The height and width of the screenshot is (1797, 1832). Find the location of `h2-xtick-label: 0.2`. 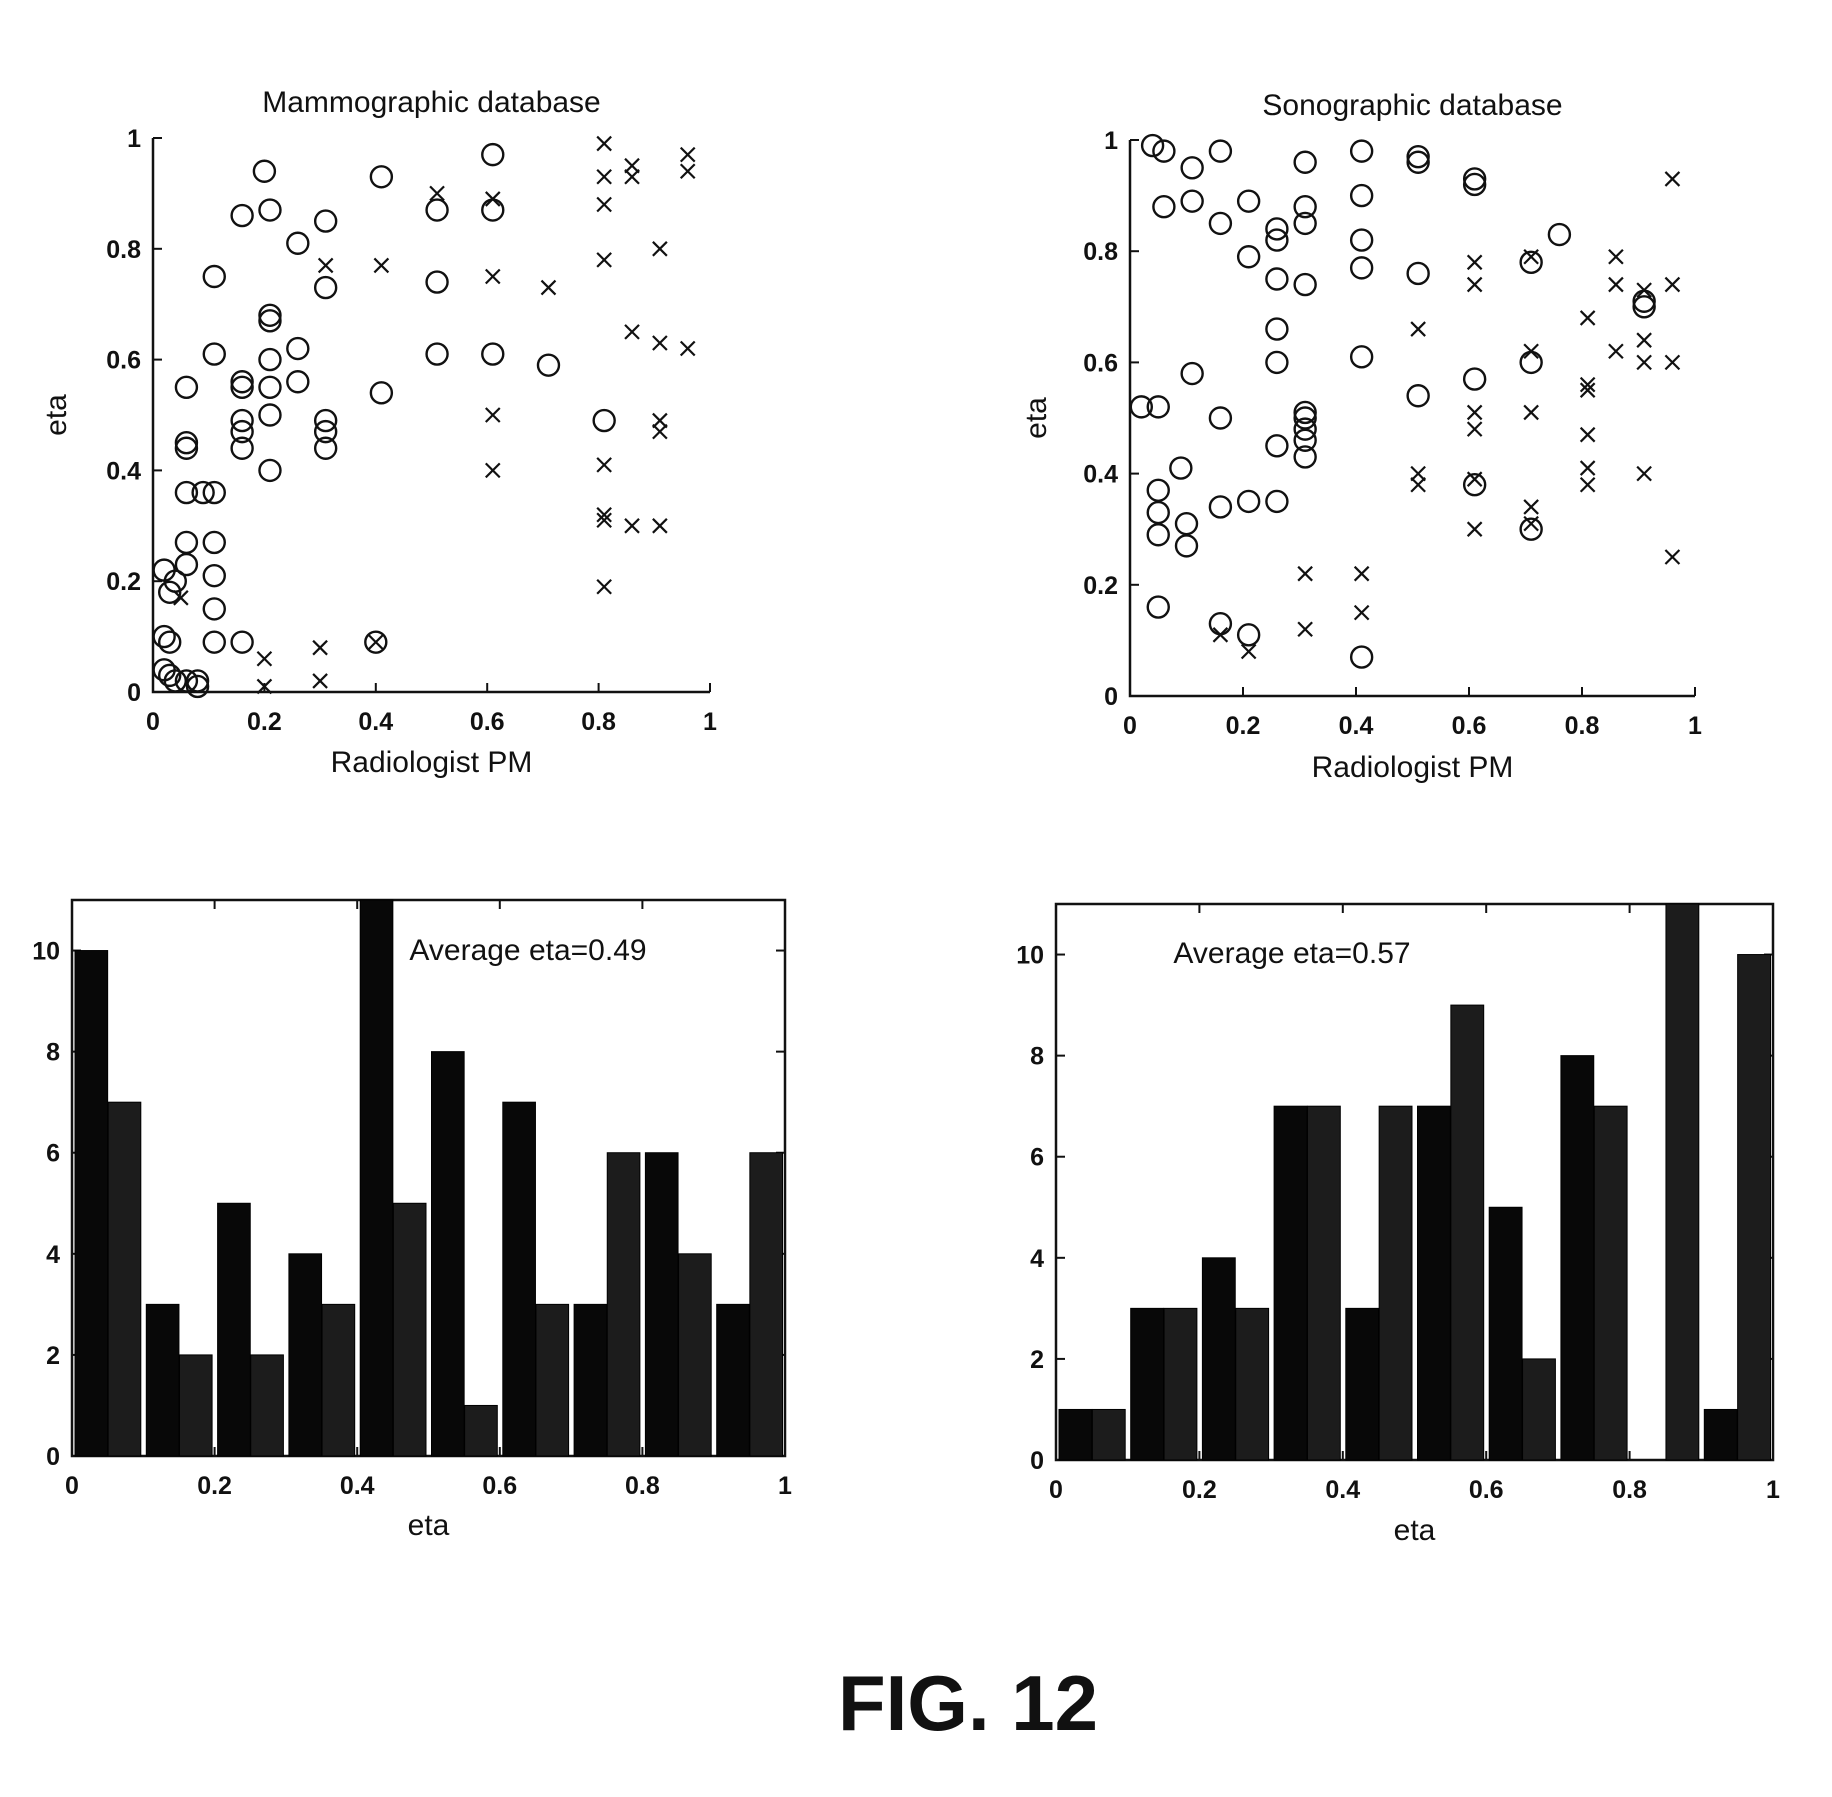

h2-xtick-label: 0.2 is located at coordinates (1199, 1490).